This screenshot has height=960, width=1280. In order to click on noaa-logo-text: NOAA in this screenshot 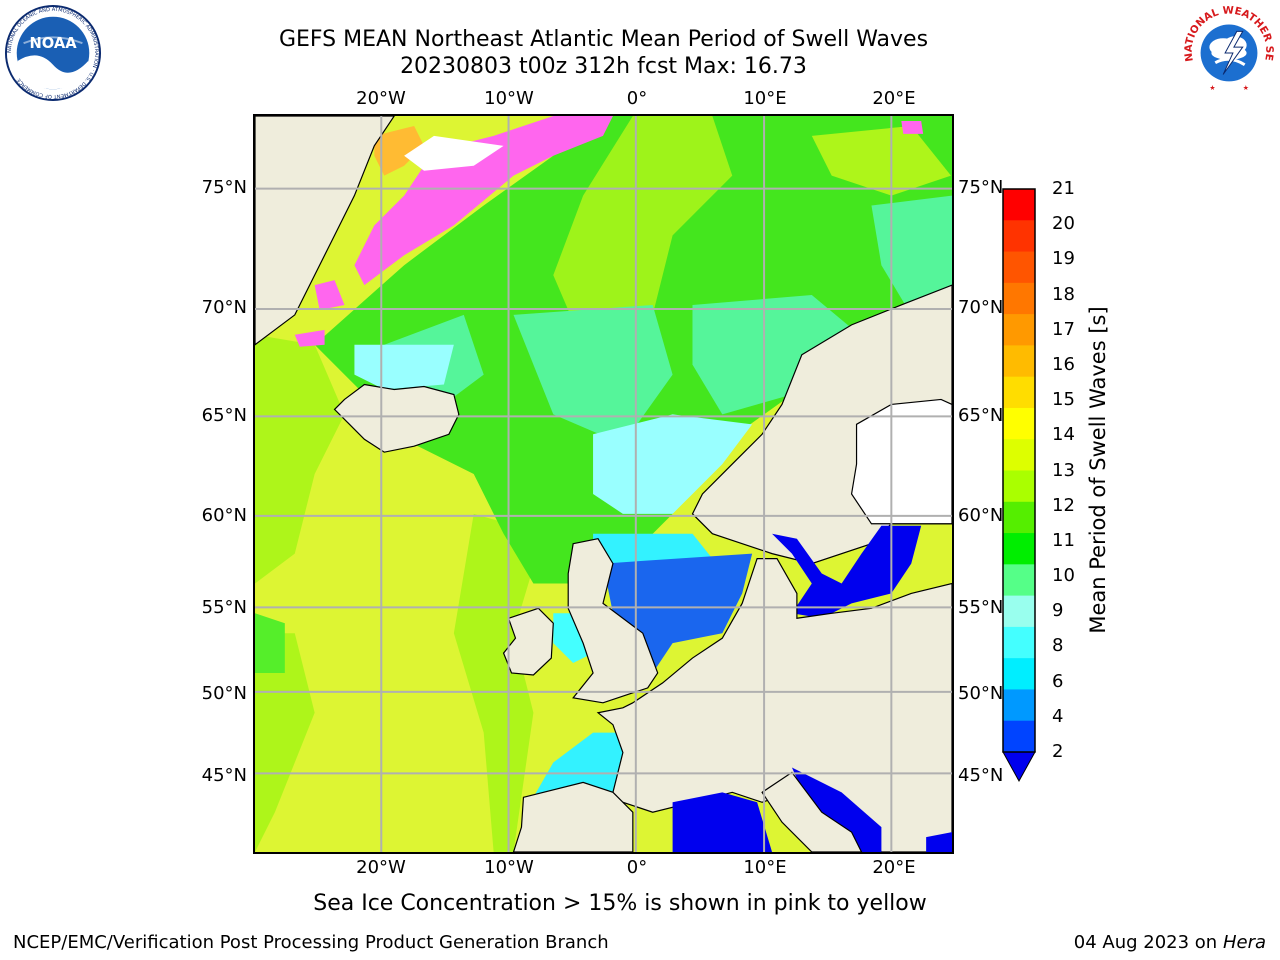, I will do `click(53, 43)`.